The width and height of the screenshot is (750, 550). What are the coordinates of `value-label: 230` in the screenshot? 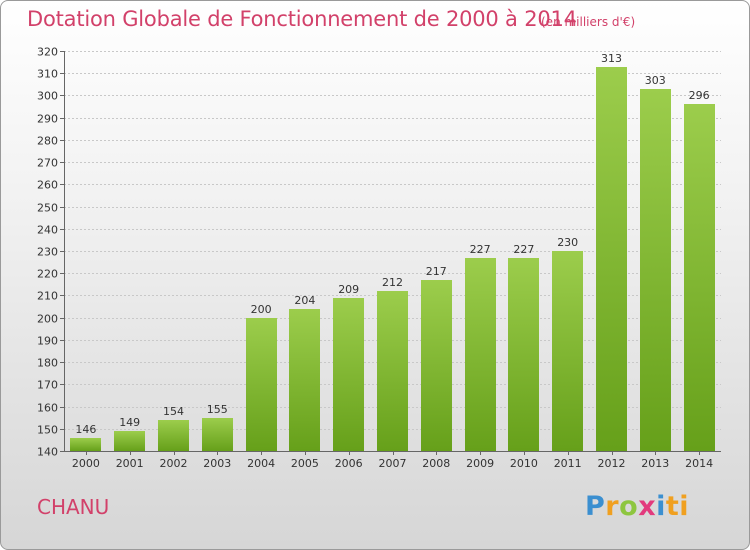 It's located at (567, 242).